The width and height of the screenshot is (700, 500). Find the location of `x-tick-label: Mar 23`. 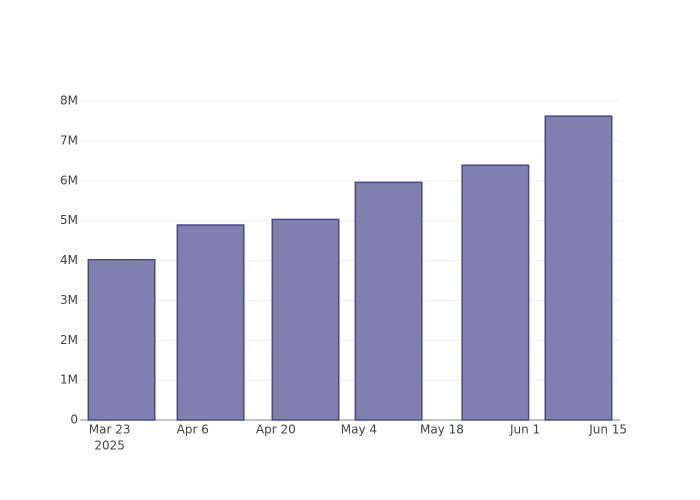

x-tick-label: Mar 23 is located at coordinates (110, 430).